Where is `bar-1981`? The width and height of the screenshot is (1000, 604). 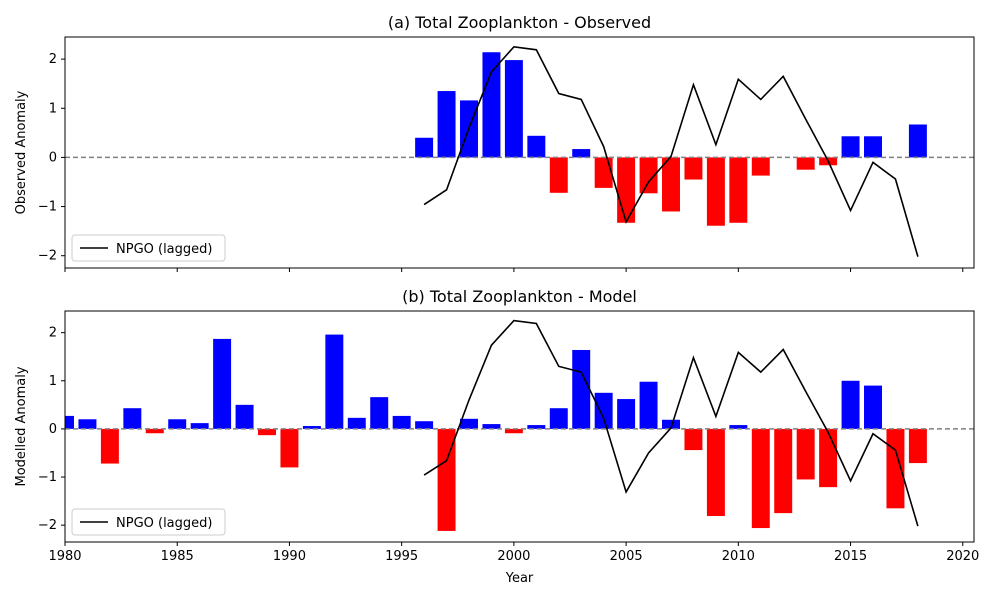 bar-1981 is located at coordinates (87, 424).